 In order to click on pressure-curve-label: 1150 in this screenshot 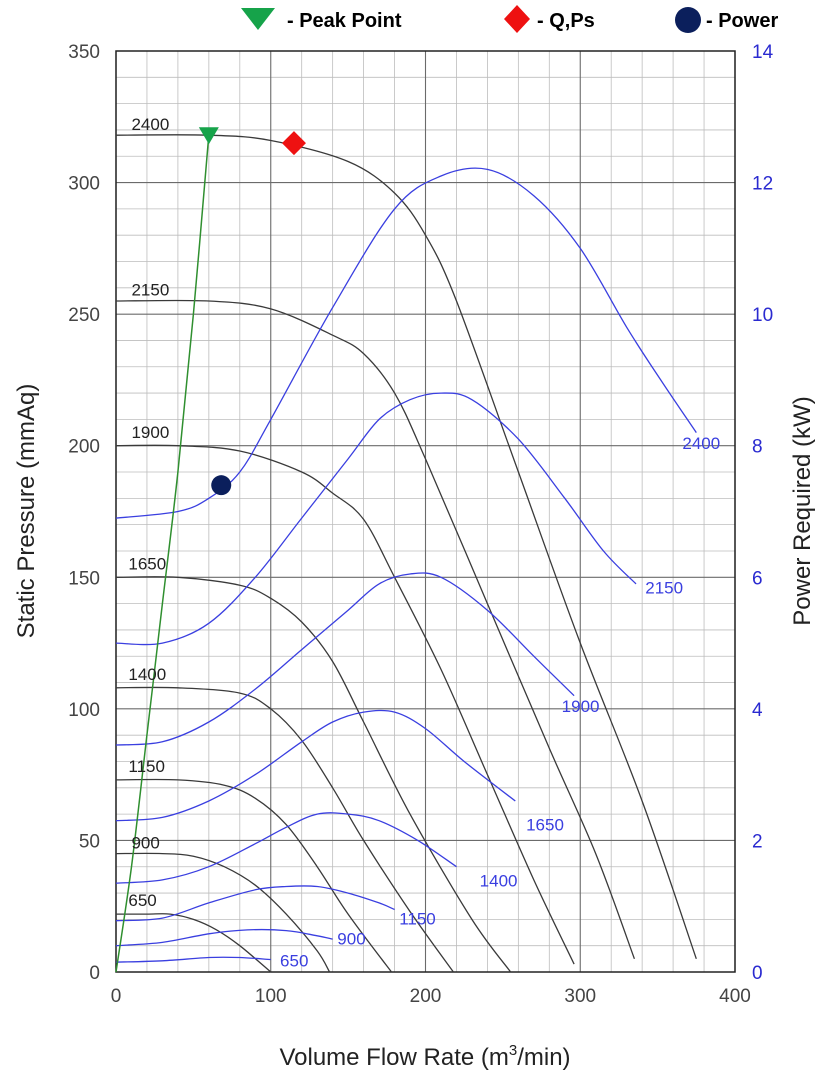, I will do `click(146, 766)`.